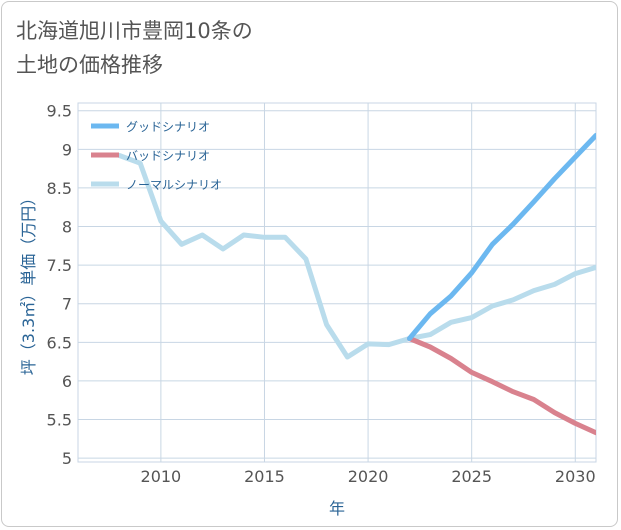  What do you see at coordinates (174, 185) in the screenshot?
I see `legend-label: ノーマルシナリオ` at bounding box center [174, 185].